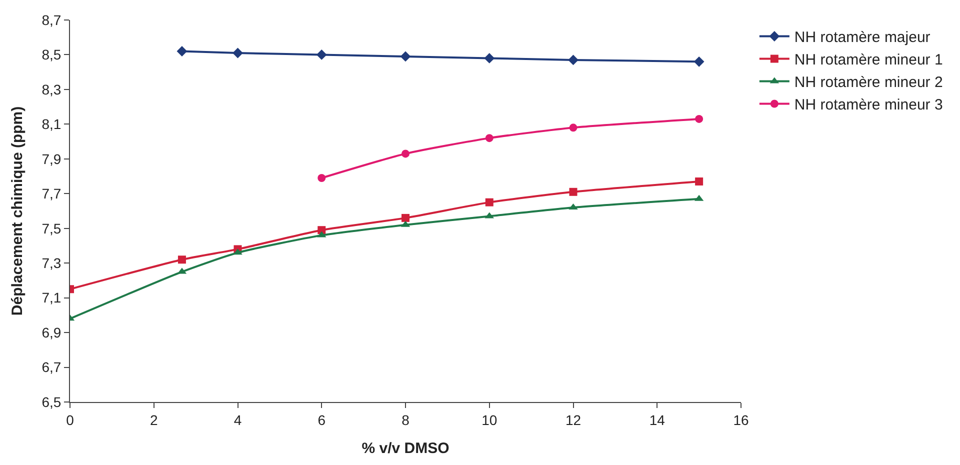 The height and width of the screenshot is (465, 960). Describe the element at coordinates (17, 211) in the screenshot. I see `y-axis-title: Déplacement chimique (ppm)` at that location.